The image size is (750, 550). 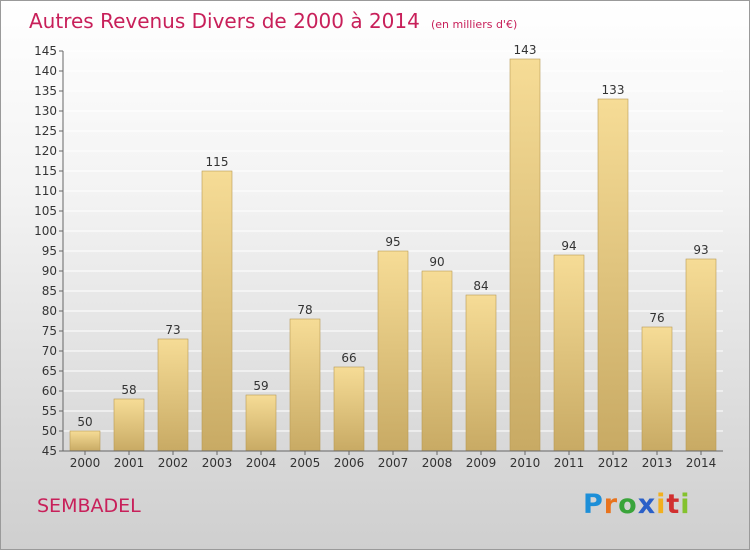 I want to click on x-tick-label: 2010, so click(x=525, y=463).